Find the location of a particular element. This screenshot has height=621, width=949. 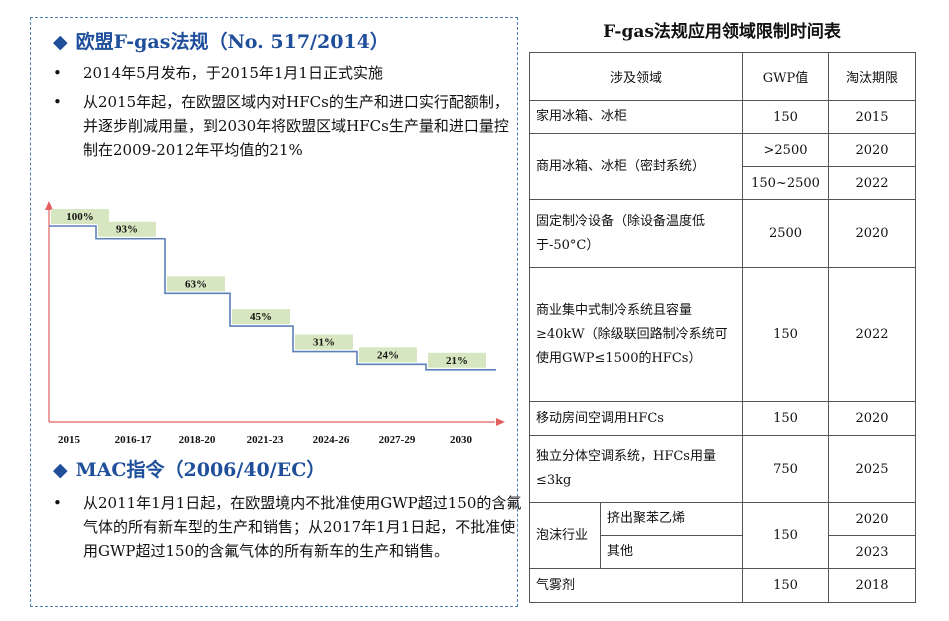

cell-year: 2025 is located at coordinates (872, 469).